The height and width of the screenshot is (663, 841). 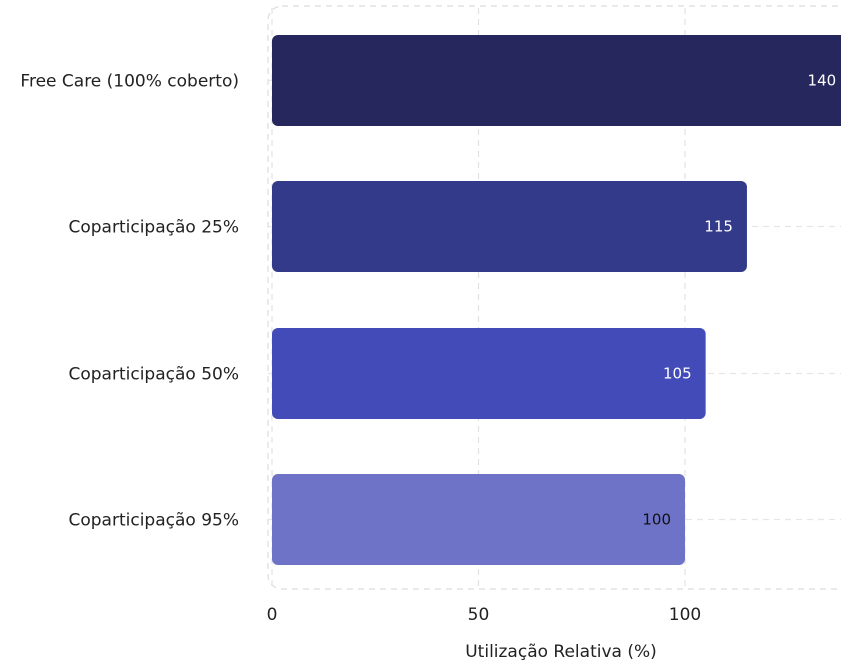 I want to click on category-label-4: Coparticipação 95%, so click(x=154, y=521).